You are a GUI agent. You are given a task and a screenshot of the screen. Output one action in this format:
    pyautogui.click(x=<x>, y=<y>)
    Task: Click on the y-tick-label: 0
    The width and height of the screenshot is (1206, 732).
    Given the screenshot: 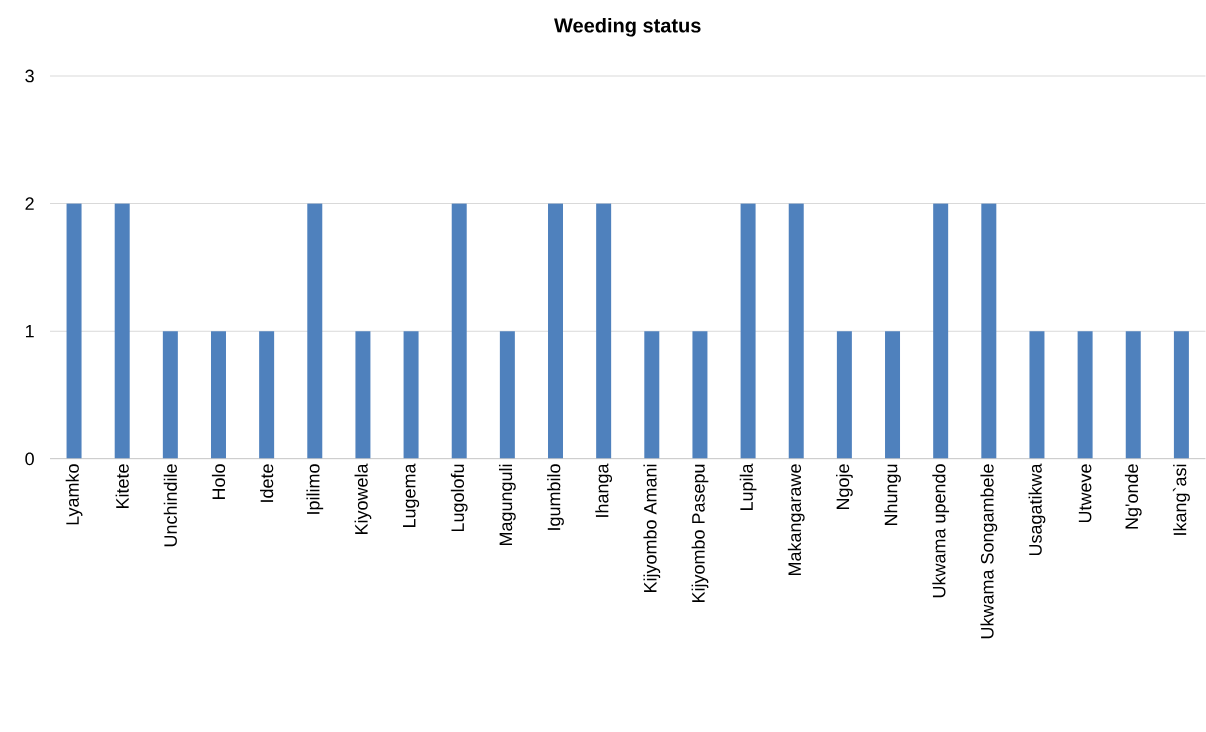 What is the action you would take?
    pyautogui.click(x=29, y=459)
    